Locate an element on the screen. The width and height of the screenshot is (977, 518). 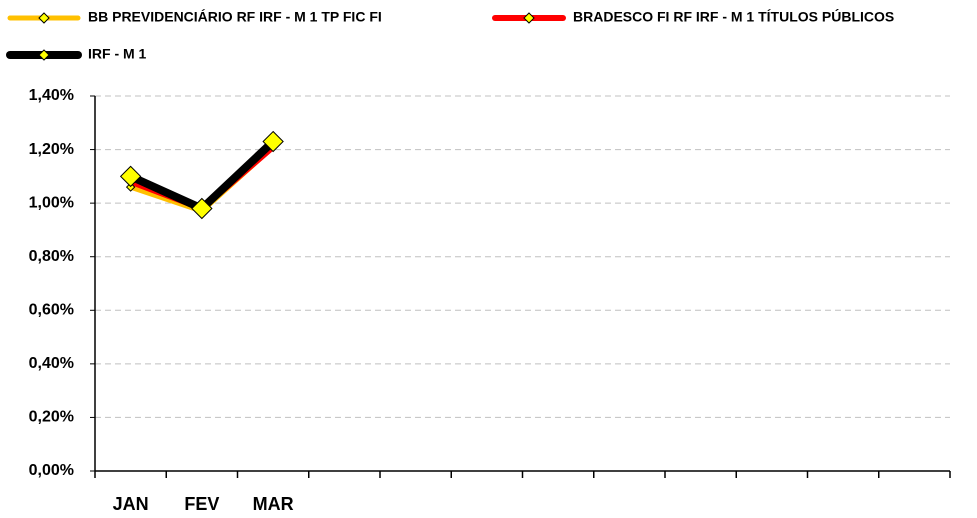
y-tick-label: 0,40% is located at coordinates (51, 363).